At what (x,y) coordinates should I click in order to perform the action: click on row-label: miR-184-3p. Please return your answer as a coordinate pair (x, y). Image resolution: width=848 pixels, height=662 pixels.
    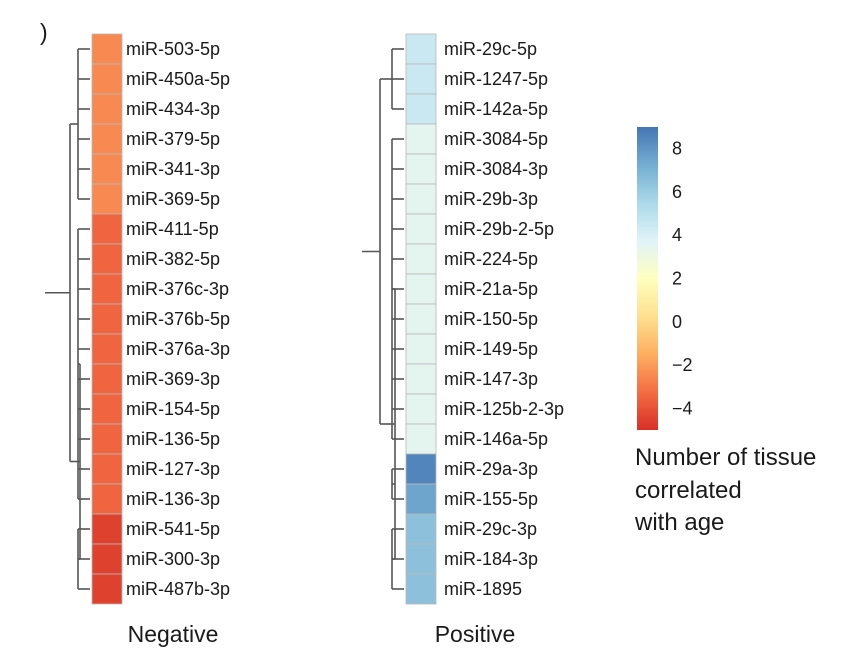
    Looking at the image, I should click on (491, 559).